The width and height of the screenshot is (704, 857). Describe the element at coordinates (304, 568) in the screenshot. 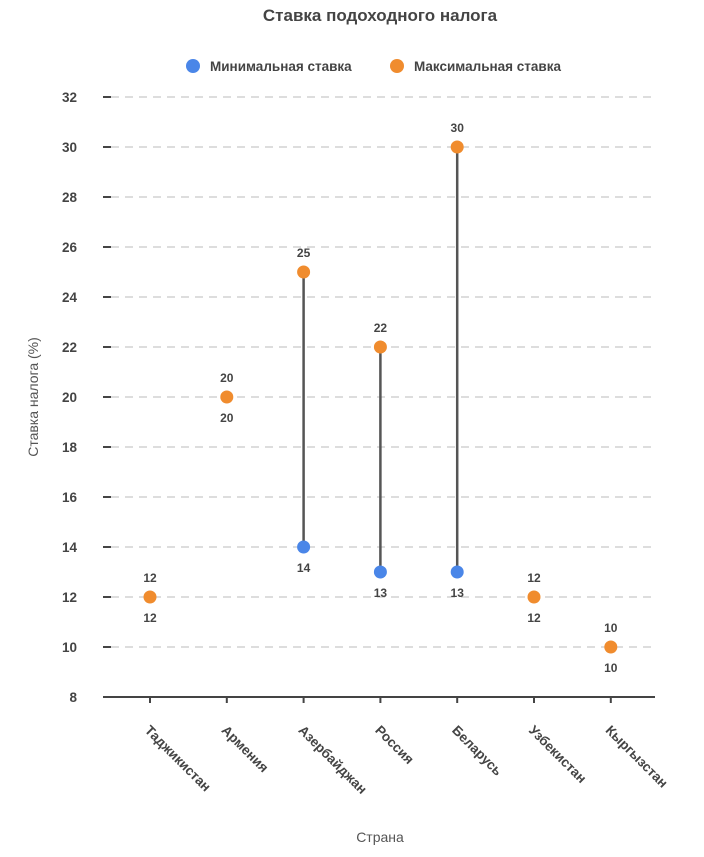

I see `min-value-label: 14` at that location.